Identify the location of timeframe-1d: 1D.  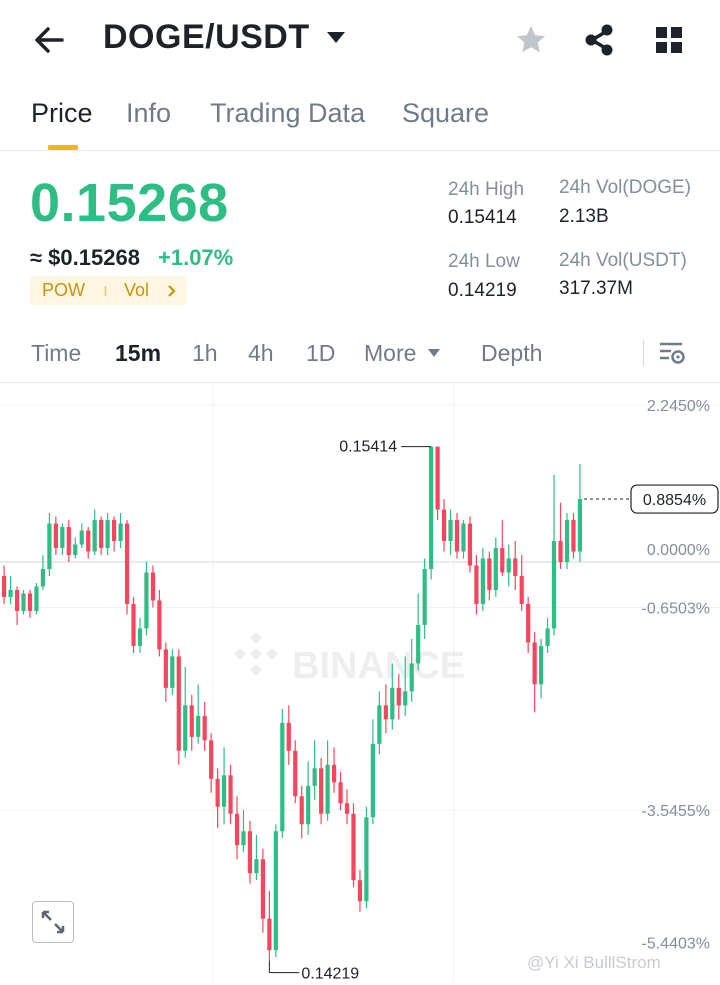
(321, 353).